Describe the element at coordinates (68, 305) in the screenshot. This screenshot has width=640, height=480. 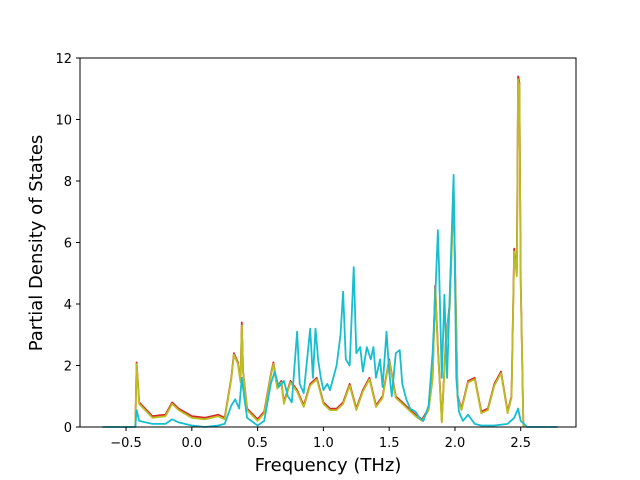
I see `y-tick-label: 4` at that location.